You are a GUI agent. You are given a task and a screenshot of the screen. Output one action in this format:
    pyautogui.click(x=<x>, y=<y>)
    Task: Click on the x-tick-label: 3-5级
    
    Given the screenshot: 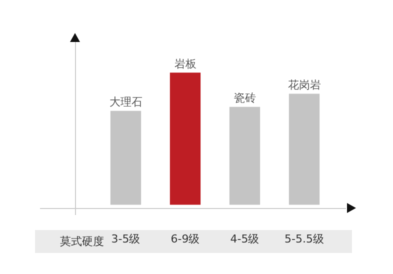 What is the action you would take?
    pyautogui.click(x=125, y=239)
    